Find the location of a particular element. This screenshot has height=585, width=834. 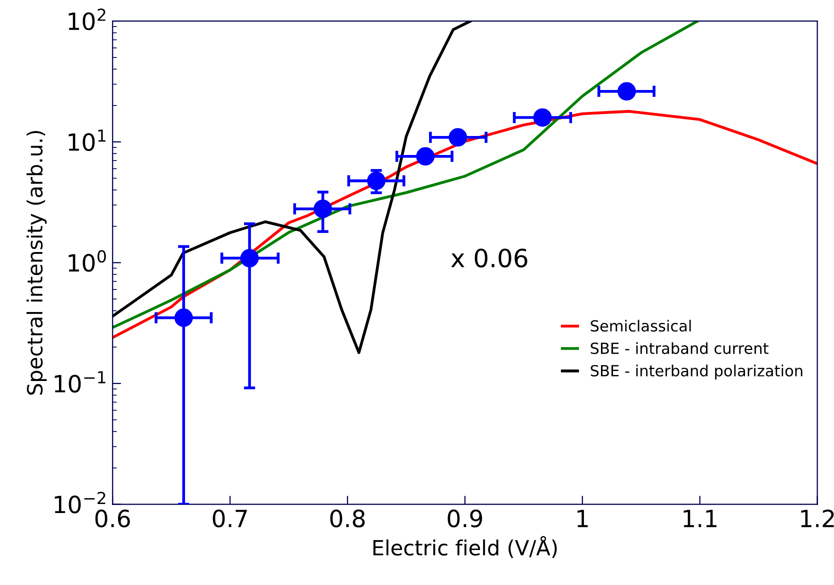

legend-label: Semiclassical is located at coordinates (640, 326).